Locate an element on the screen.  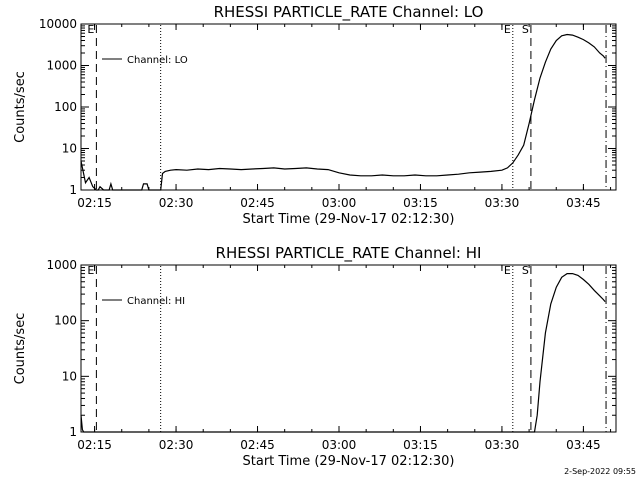
legend-label: Channel: HI is located at coordinates (156, 301).